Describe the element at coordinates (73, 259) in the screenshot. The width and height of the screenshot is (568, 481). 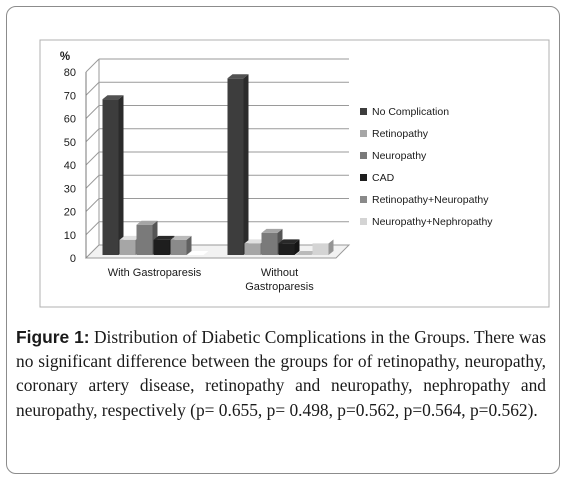
I see `y-tick-label: 0` at that location.